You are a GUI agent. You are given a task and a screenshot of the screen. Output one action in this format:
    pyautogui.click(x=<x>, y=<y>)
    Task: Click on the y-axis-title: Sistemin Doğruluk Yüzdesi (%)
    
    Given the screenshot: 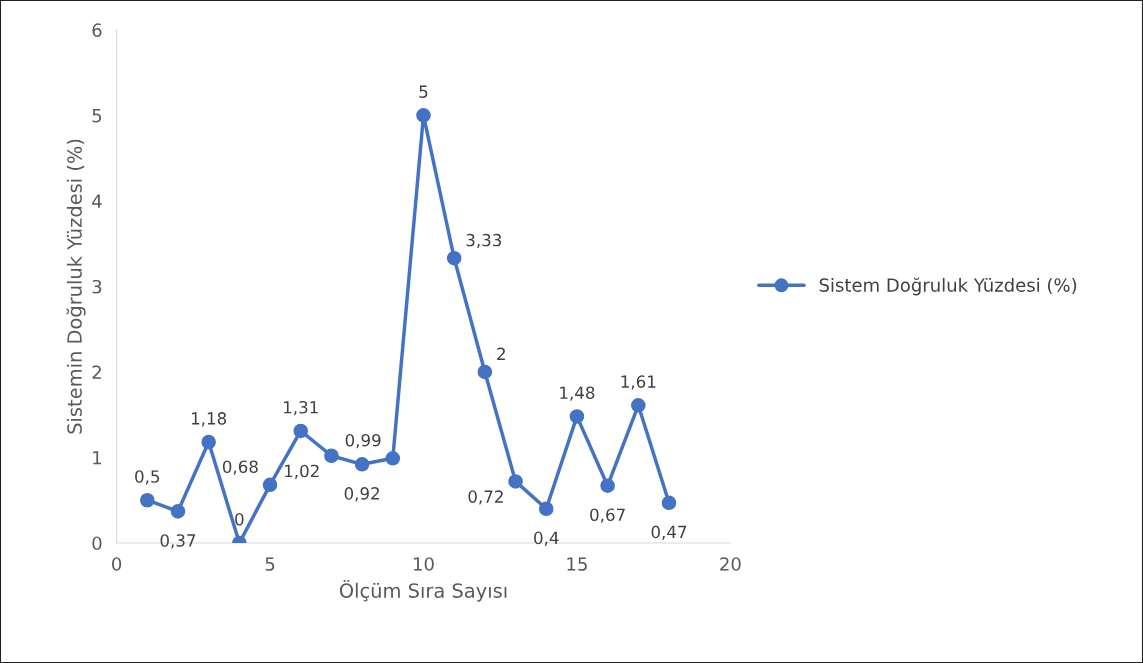 What is the action you would take?
    pyautogui.click(x=76, y=286)
    